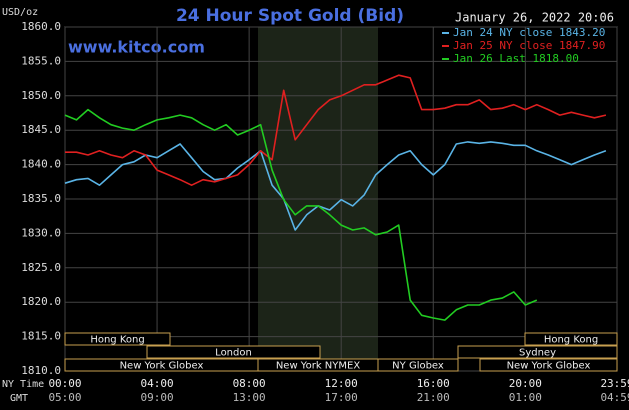 The height and width of the screenshot is (410, 629). What do you see at coordinates (614, 397) in the screenshot?
I see `x2-tick-label: 04:59` at bounding box center [614, 397].